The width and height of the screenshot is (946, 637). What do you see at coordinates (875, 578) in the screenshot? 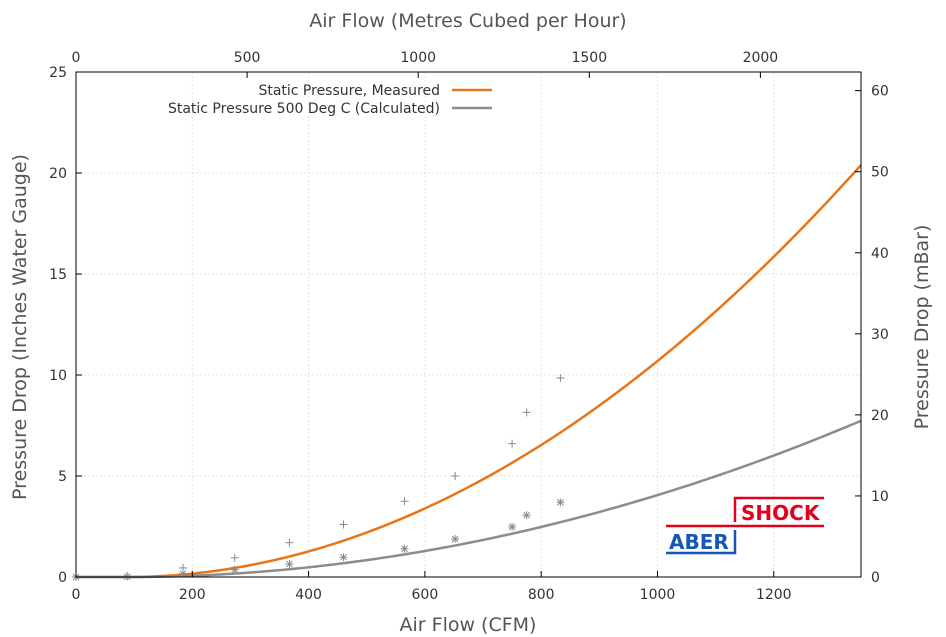
I see `y2-tick-label: 0` at bounding box center [875, 578].